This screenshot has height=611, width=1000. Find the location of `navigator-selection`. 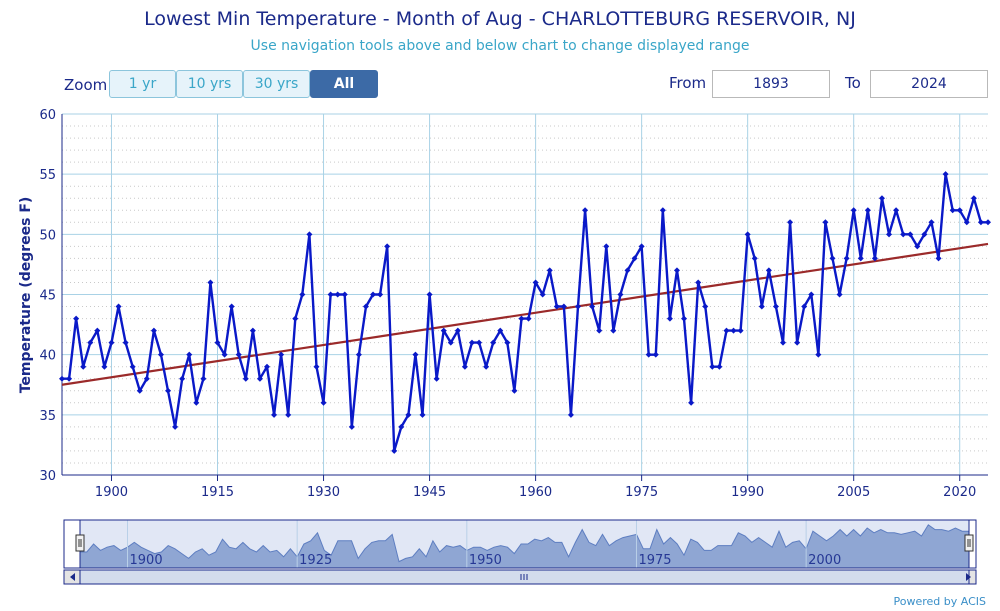

navigator-selection is located at coordinates (524, 544).